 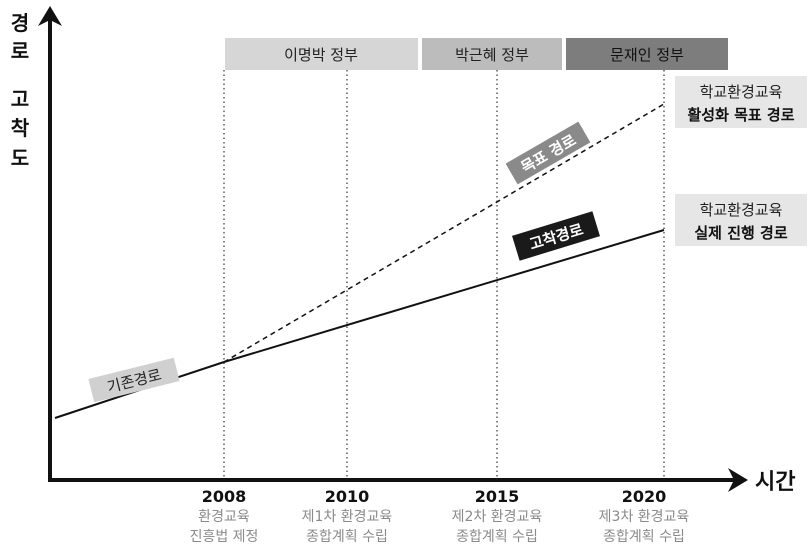 I want to click on year-block-2020: 2020 제3차 환경교육 종합계획 수립, so click(x=644, y=516).